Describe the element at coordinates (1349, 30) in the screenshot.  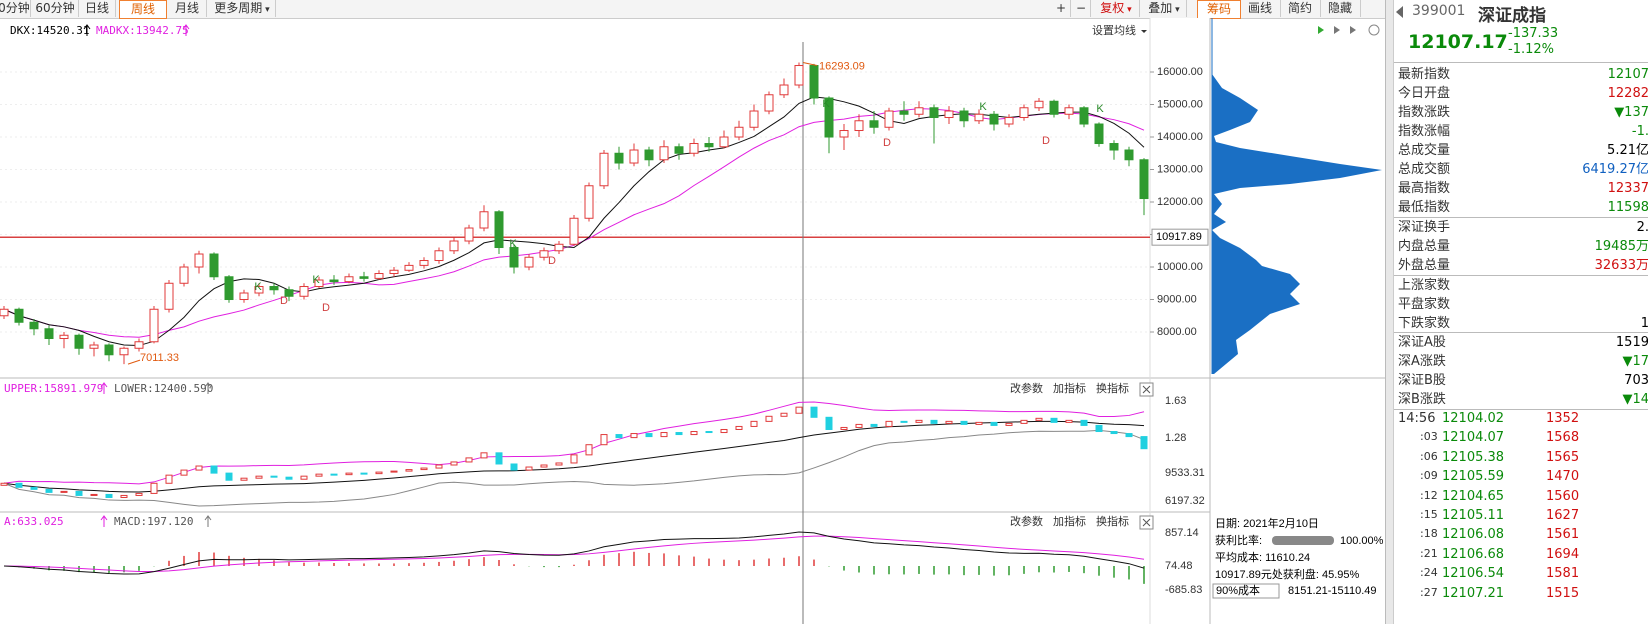
I see `toolbar-icons` at that location.